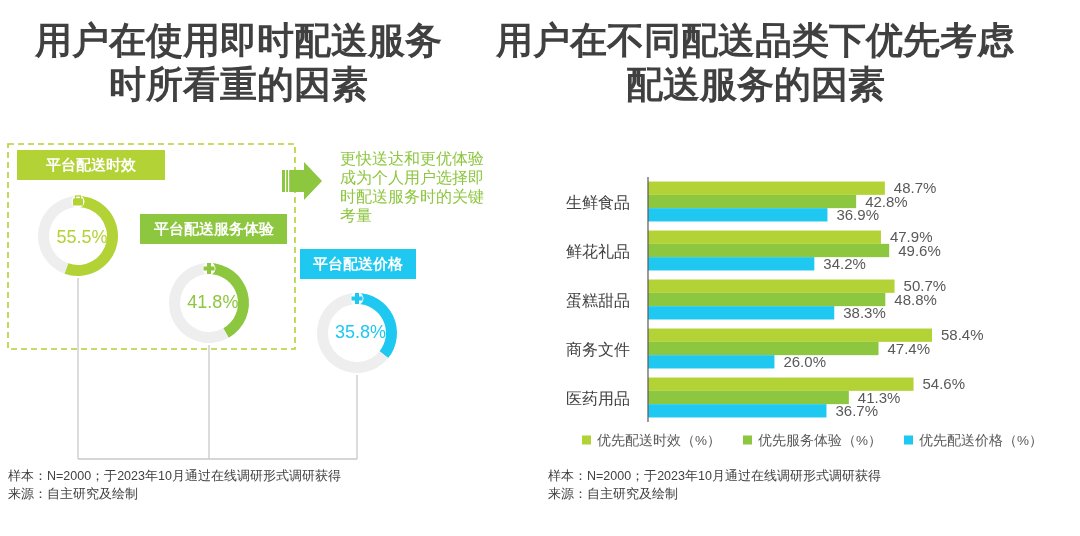  I want to click on value-label: 35.8%, so click(361, 331).